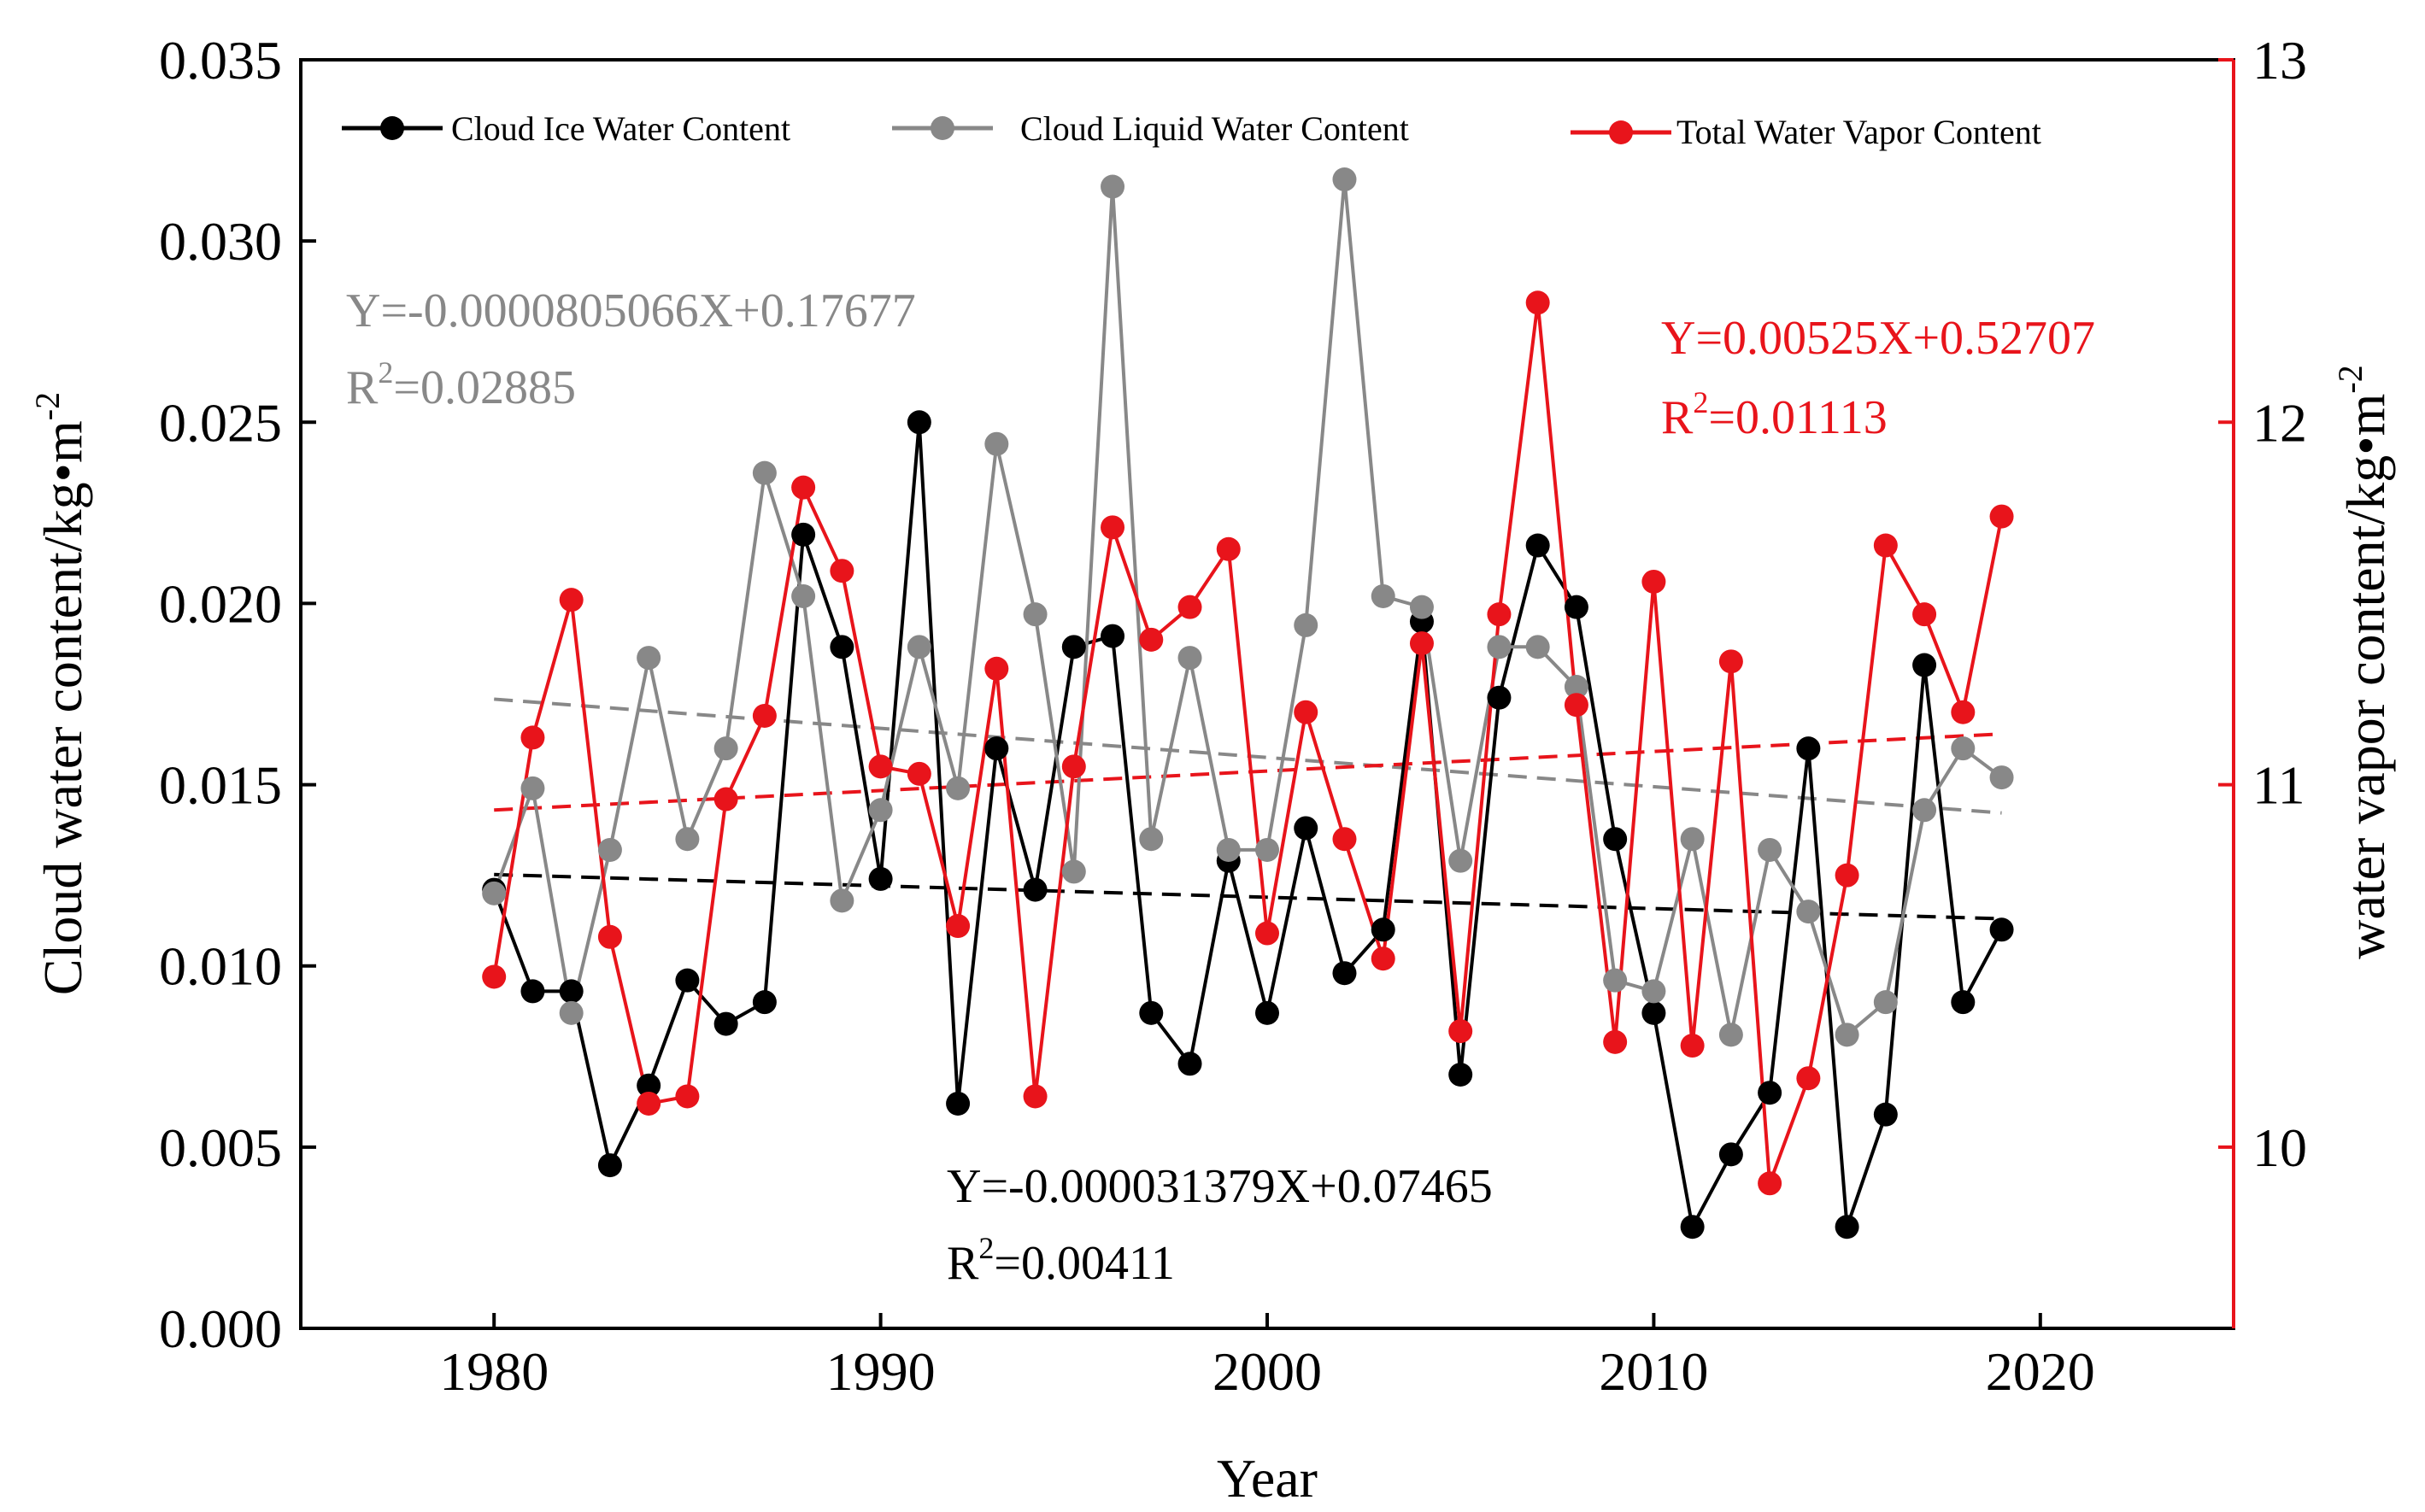  What do you see at coordinates (1654, 991) in the screenshot?
I see `liquid-point-2010` at bounding box center [1654, 991].